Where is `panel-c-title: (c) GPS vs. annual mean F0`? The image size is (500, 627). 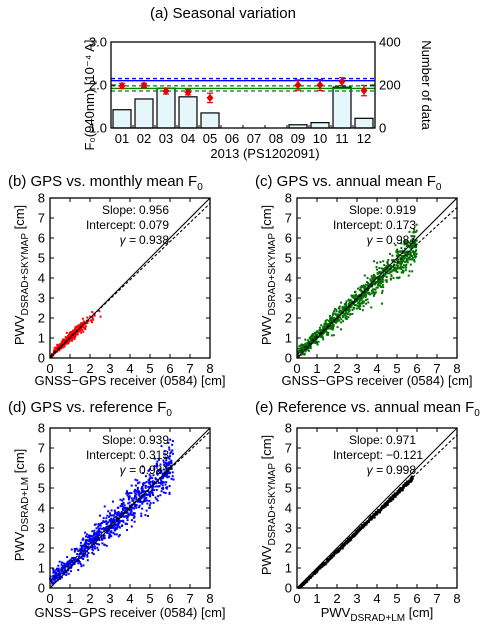 panel-c-title: (c) GPS vs. annual mean F0 is located at coordinates (348, 183).